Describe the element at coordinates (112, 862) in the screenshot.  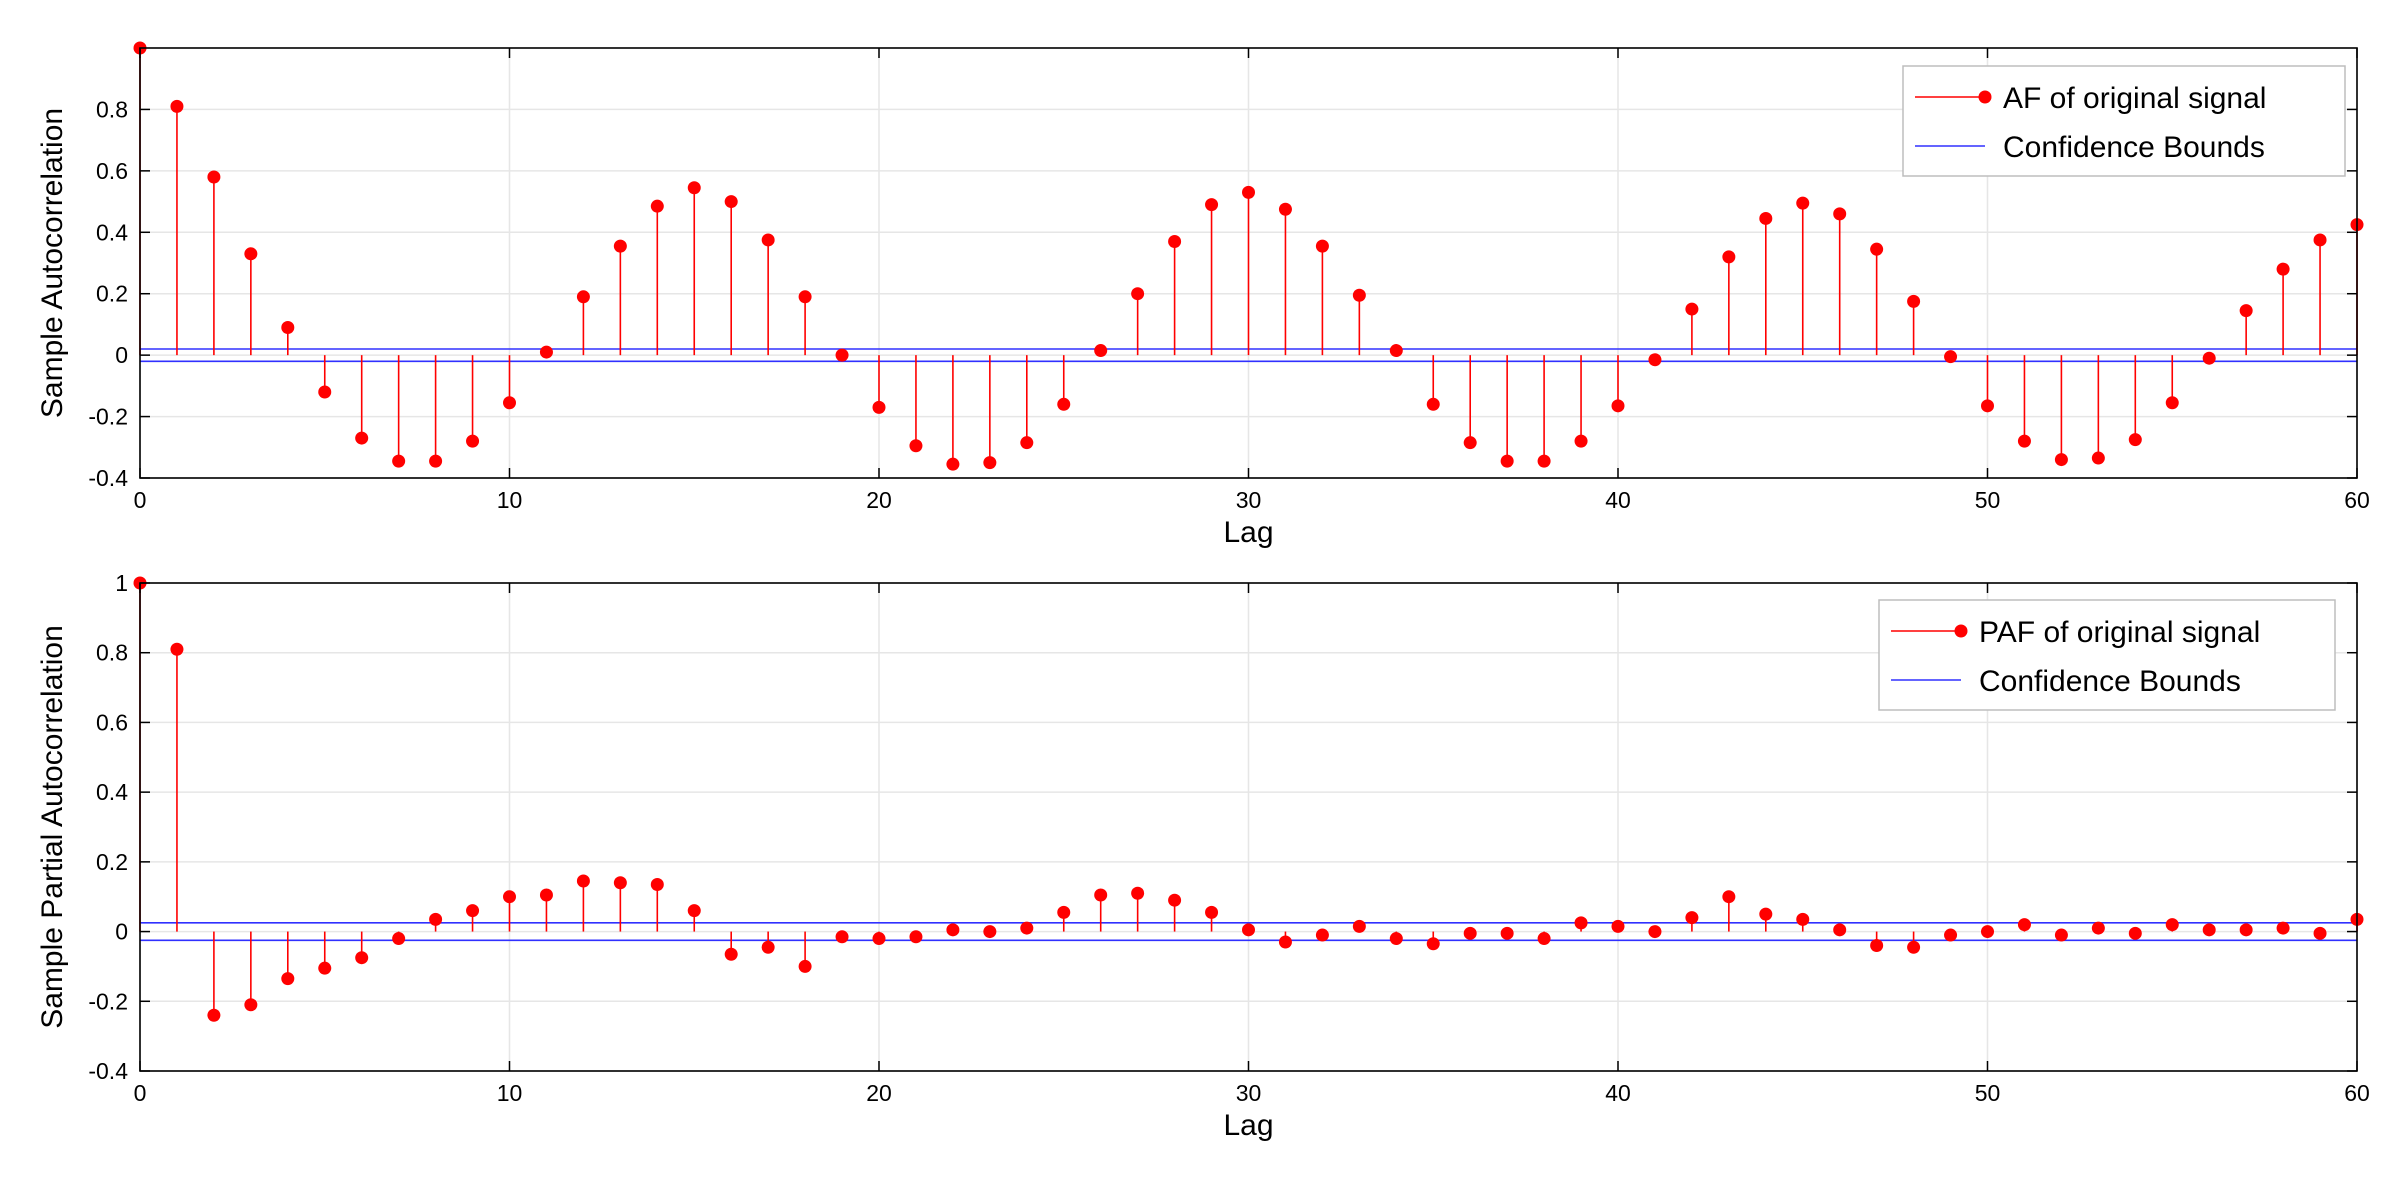
I see `y-tick-label: 0.2` at that location.